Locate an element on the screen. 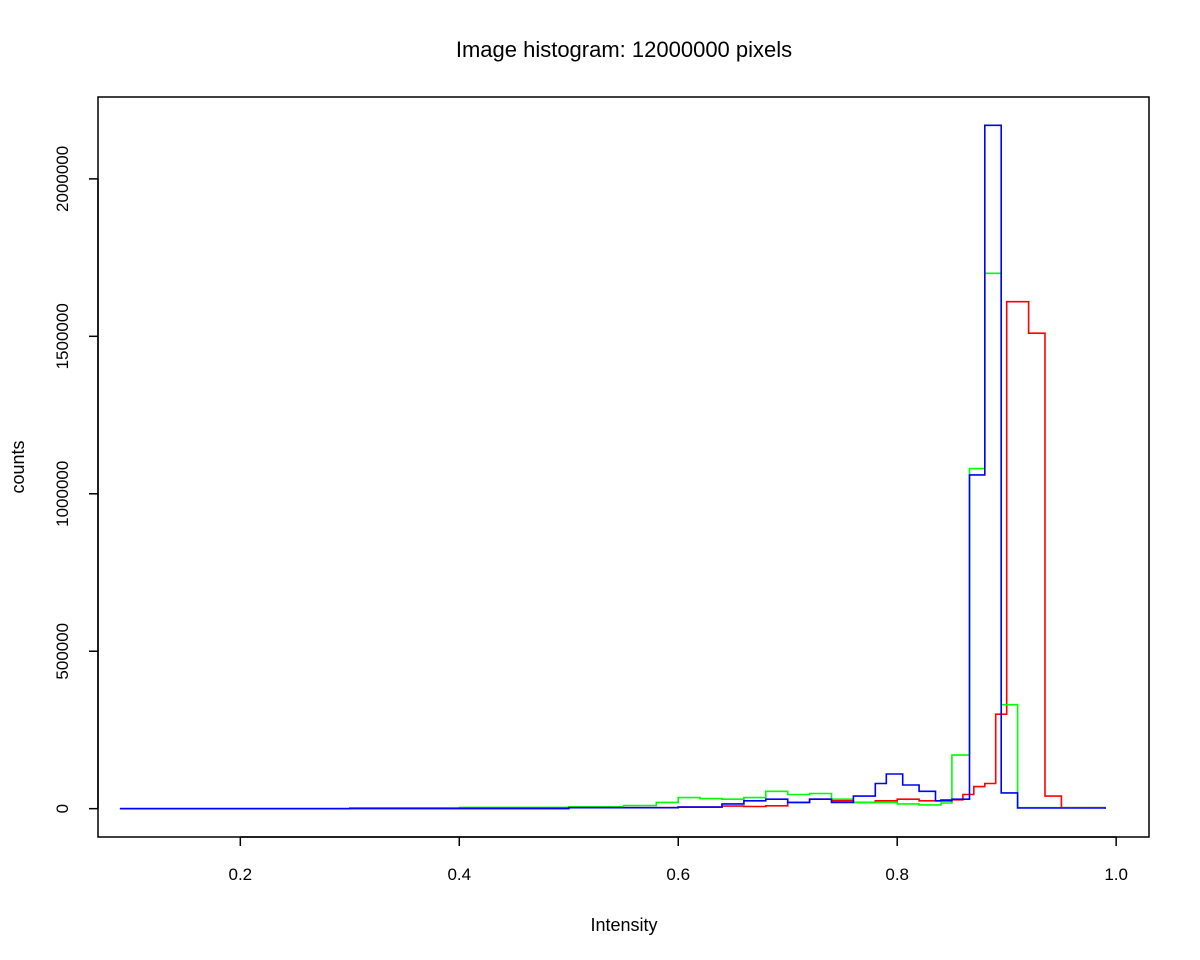 Image resolution: width=1200 pixels, height=960 pixels. y-tick-label: 2000000 is located at coordinates (62, 179).